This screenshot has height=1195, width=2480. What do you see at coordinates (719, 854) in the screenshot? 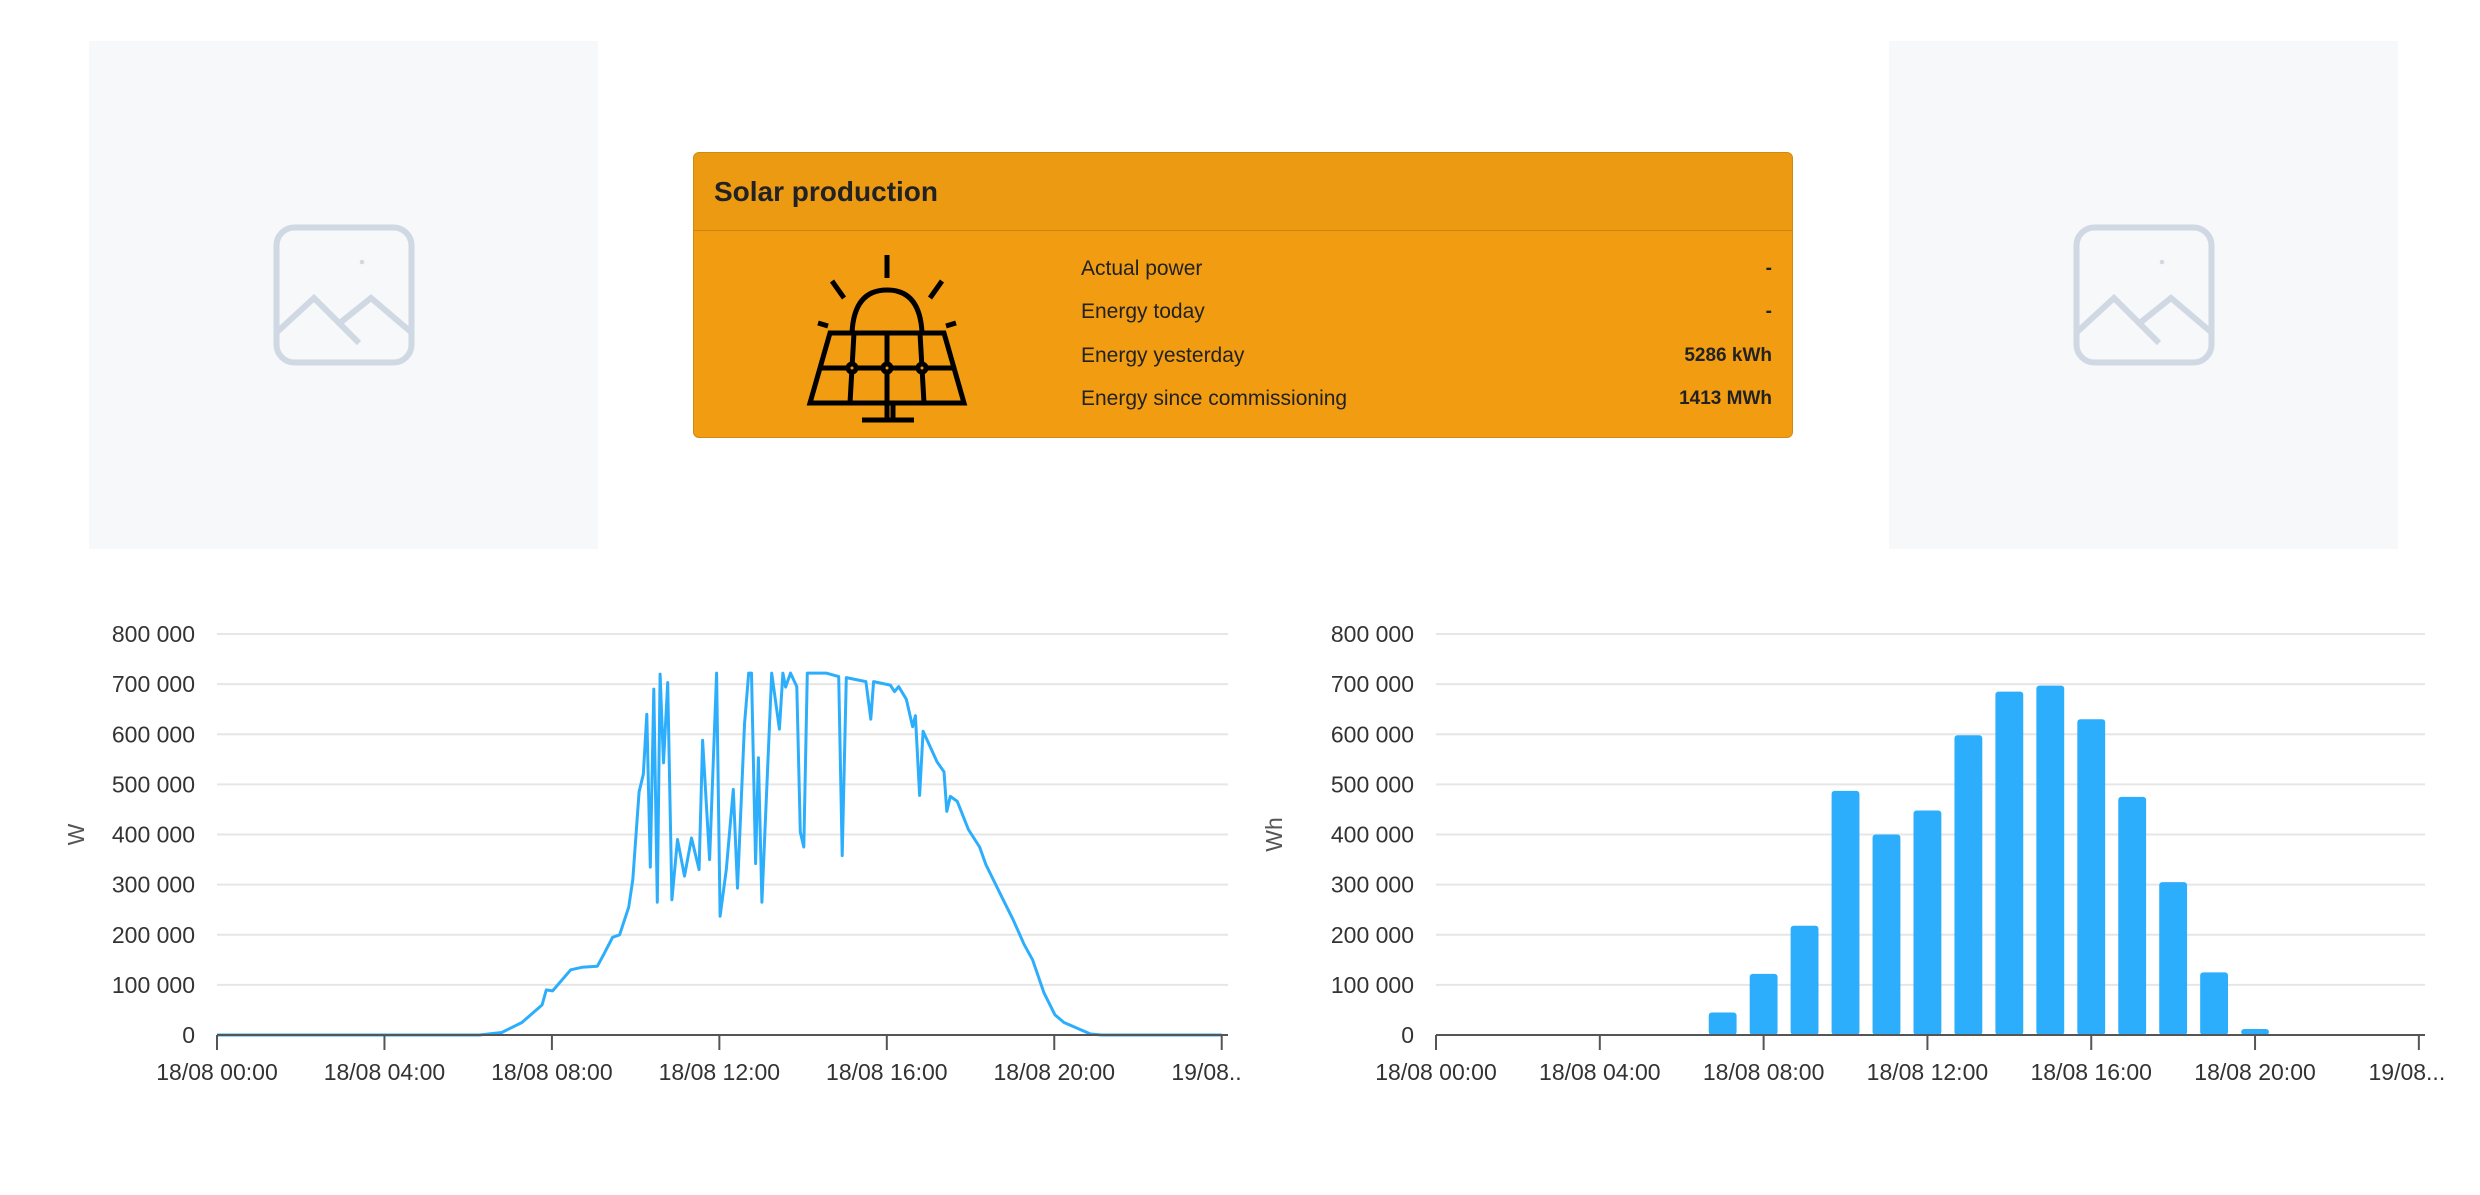
I see `power-series-line` at bounding box center [719, 854].